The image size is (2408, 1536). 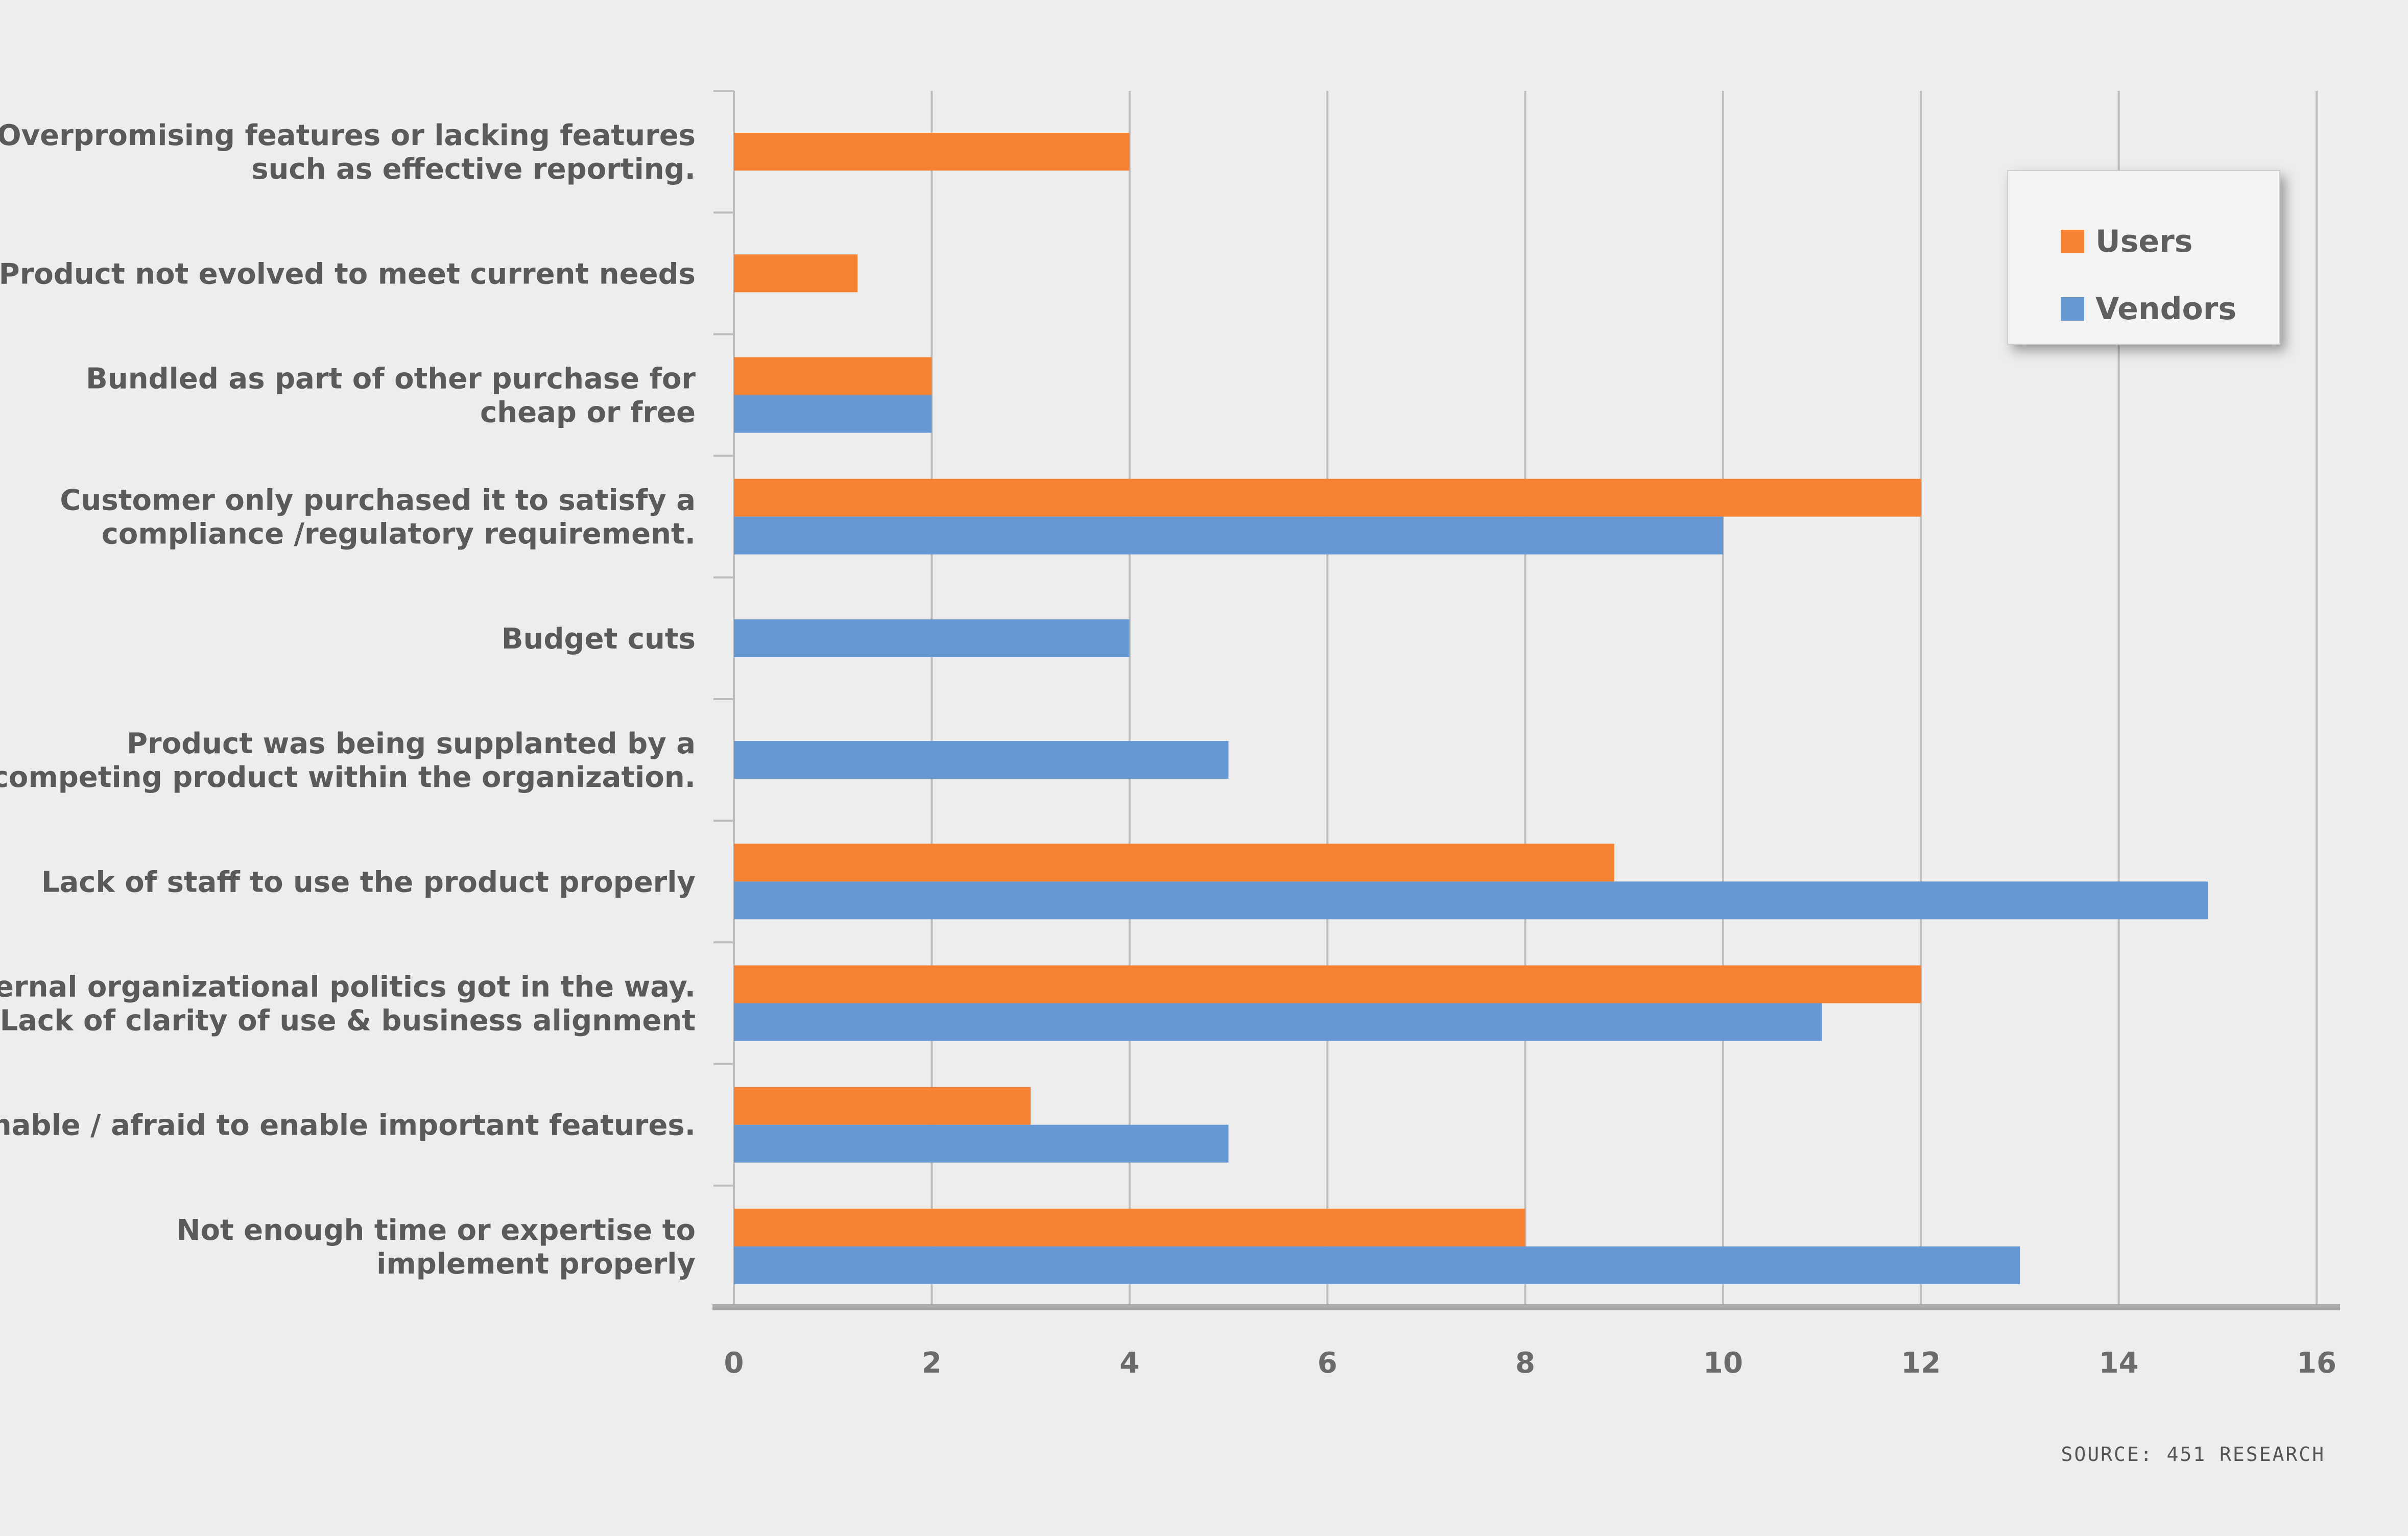 What do you see at coordinates (1921, 1363) in the screenshot?
I see `x-tick-label-12: 12` at bounding box center [1921, 1363].